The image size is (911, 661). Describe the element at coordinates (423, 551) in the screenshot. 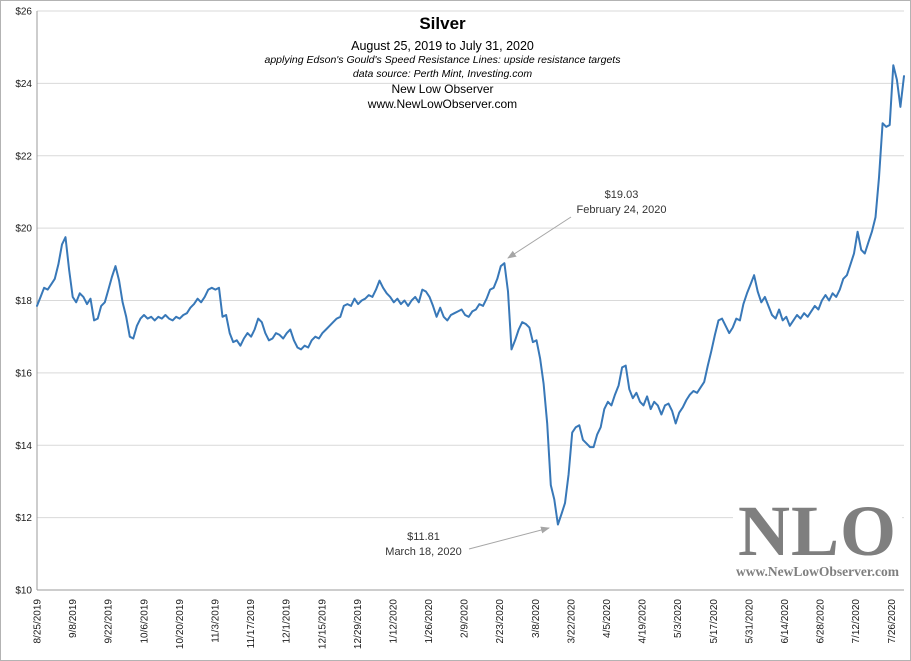

I see `annotation-date: March 18, 2020` at that location.